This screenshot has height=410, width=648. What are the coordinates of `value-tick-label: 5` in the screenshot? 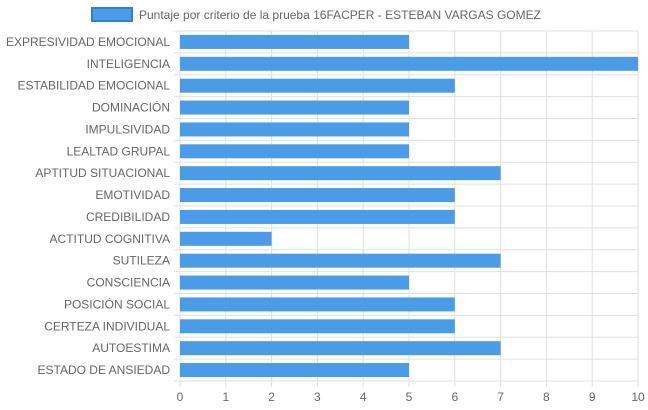 It's located at (409, 397).